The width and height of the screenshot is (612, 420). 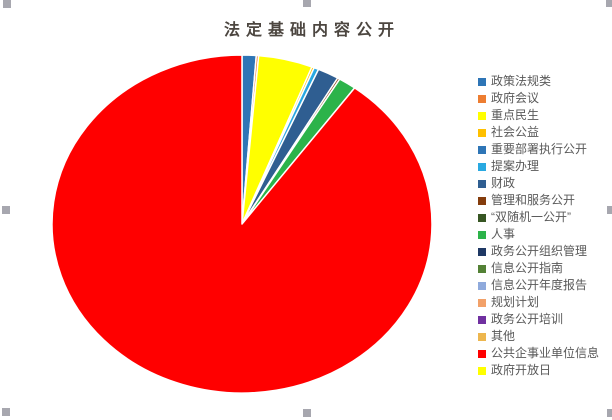 I want to click on selection-handle-bottom-left, so click(x=6, y=412).